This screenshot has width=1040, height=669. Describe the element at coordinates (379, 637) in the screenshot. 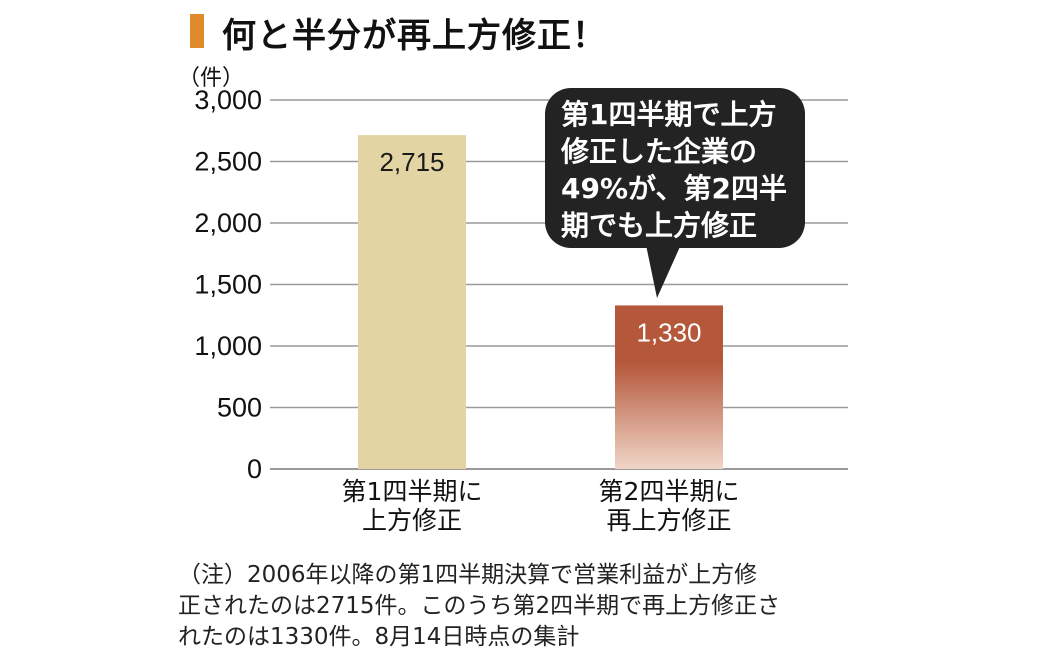

I see `footnote-line-3: れたのは1330件。8月14日時点の集計` at that location.